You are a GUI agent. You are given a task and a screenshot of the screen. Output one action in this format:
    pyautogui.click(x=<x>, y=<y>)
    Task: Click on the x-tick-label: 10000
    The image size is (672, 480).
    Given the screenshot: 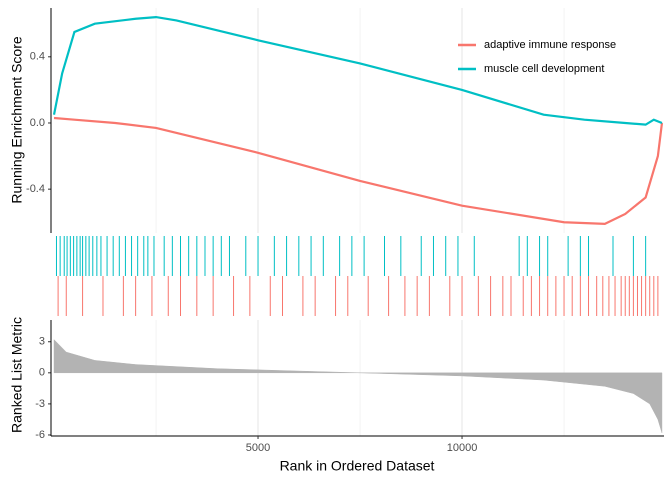 What is the action you would take?
    pyautogui.click(x=462, y=448)
    